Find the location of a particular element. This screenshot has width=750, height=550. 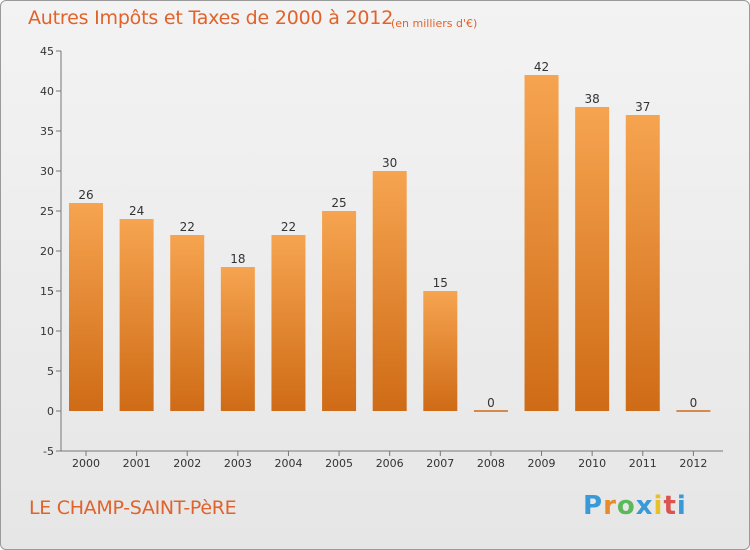

y-tick-label: 5 is located at coordinates (50, 371).